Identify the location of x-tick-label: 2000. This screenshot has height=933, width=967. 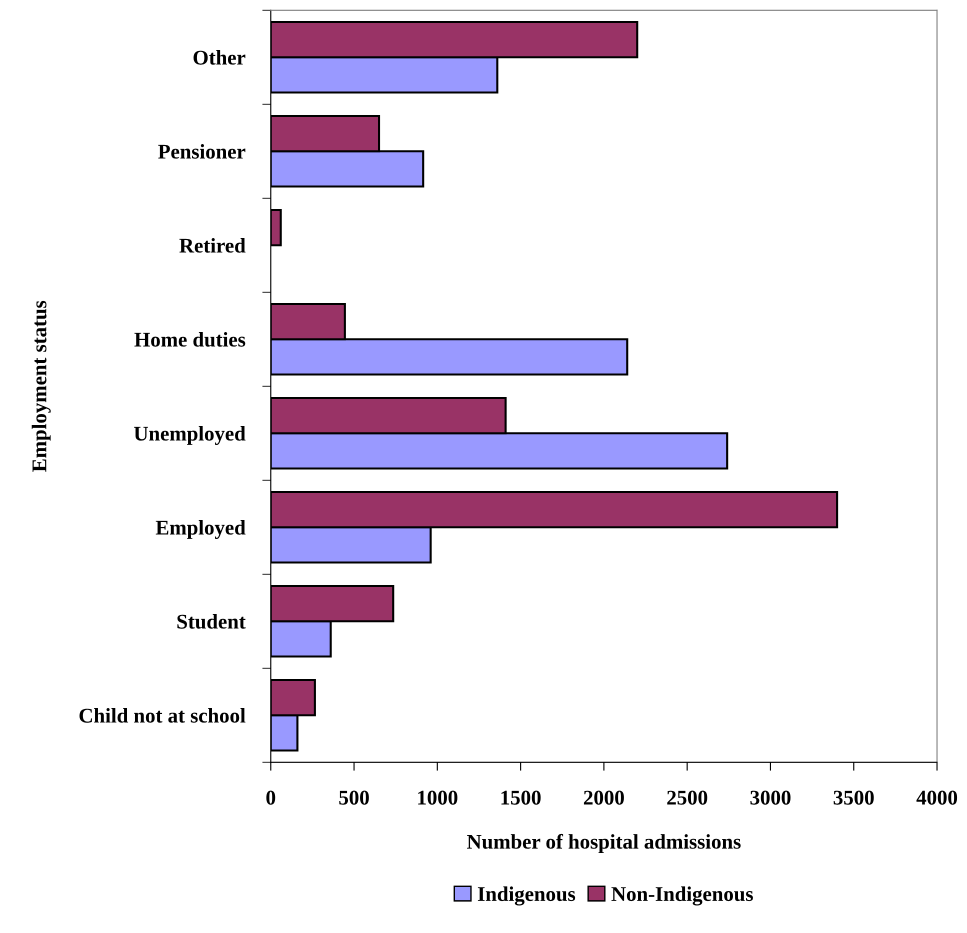
(604, 797).